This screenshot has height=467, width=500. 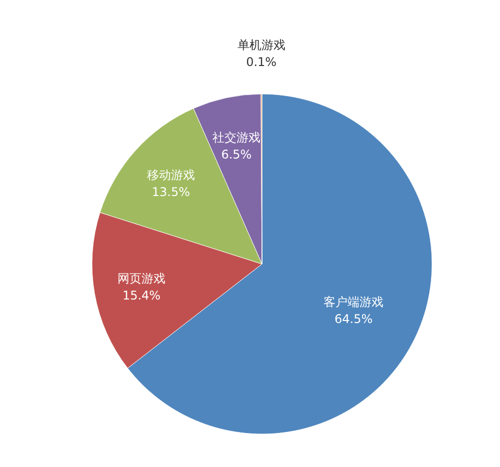 I want to click on slice-label: 社交游戏, so click(x=236, y=137).